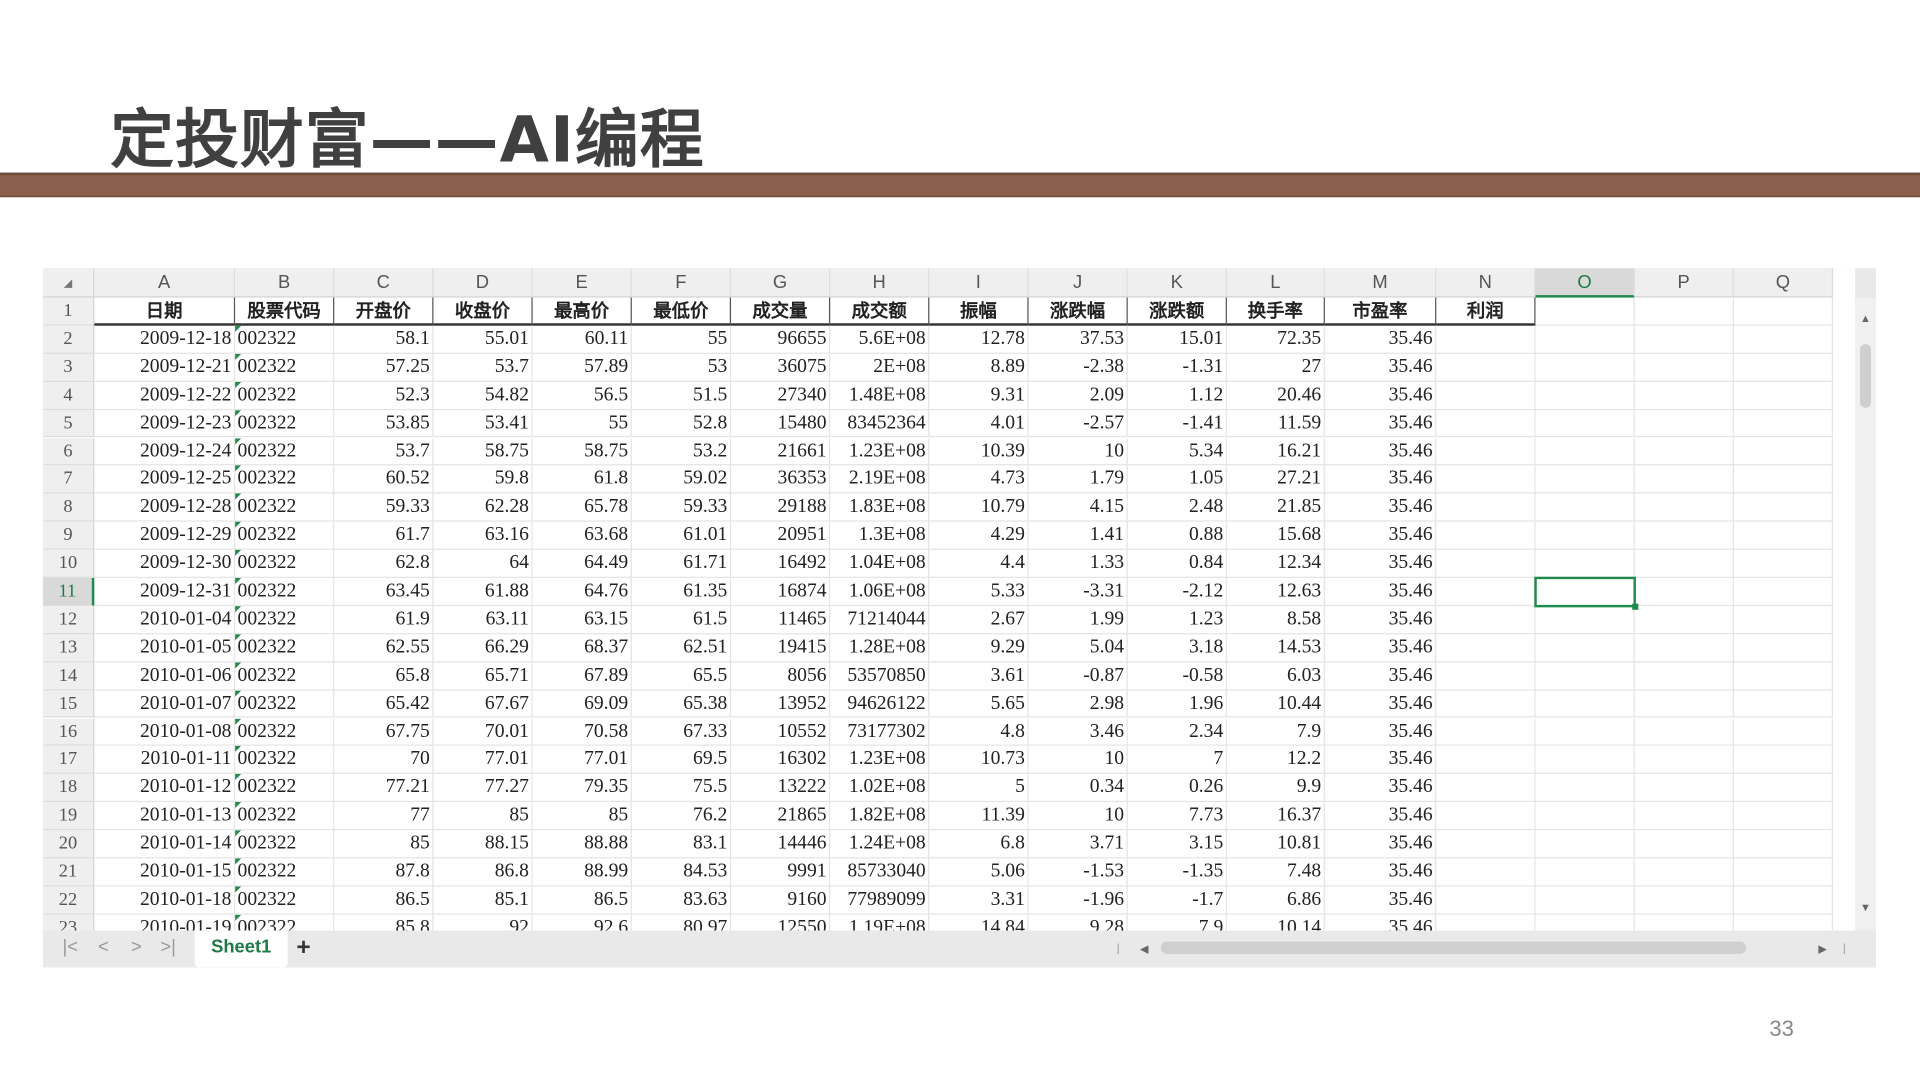  Describe the element at coordinates (582, 339) in the screenshot. I see `table-cell: 60.11` at that location.